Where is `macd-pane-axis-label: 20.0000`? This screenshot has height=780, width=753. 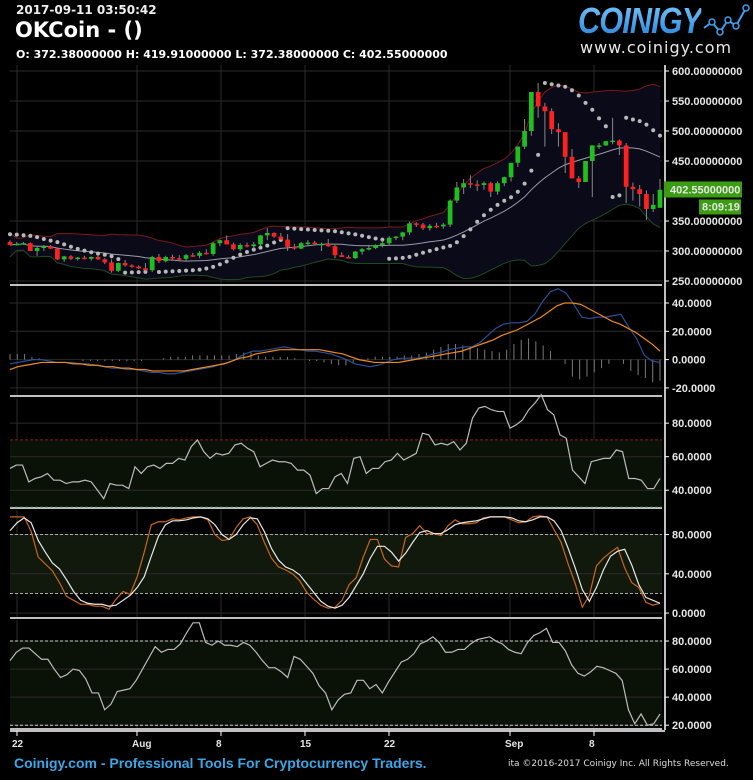
macd-pane-axis-label: 20.0000 is located at coordinates (692, 332).